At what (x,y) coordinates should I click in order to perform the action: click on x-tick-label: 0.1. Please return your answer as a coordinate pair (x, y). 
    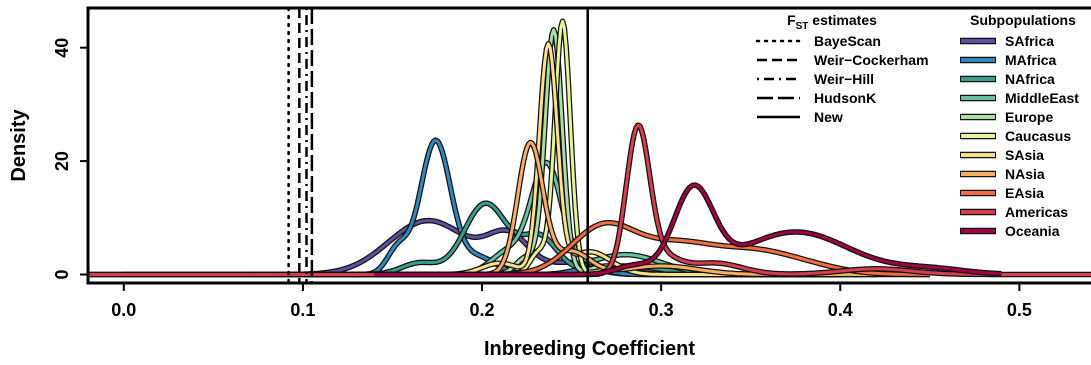
    Looking at the image, I should click on (302, 310).